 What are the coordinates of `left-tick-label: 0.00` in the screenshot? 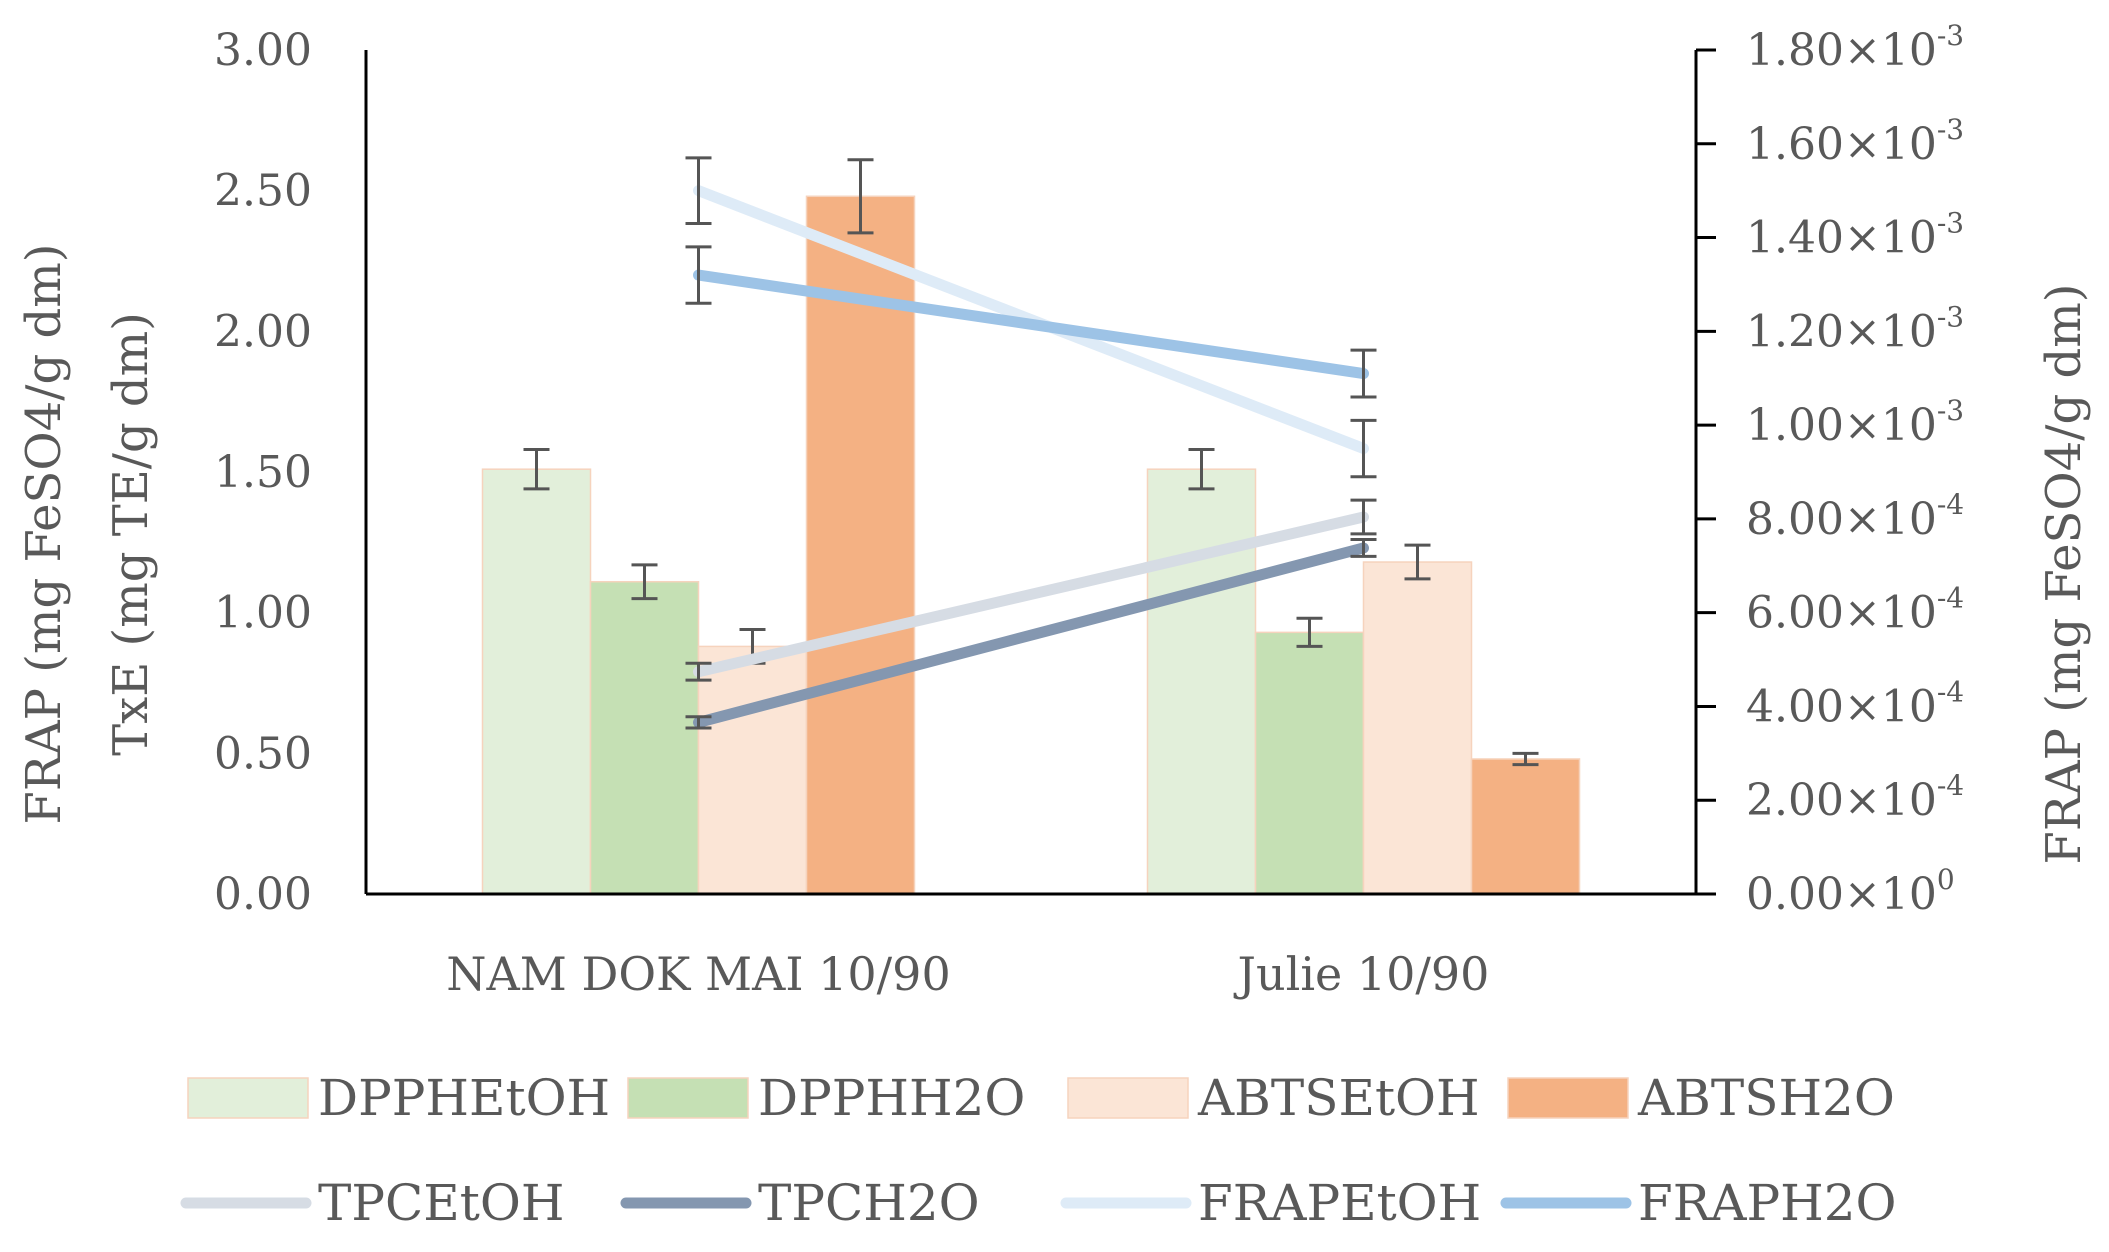 It's located at (263, 894).